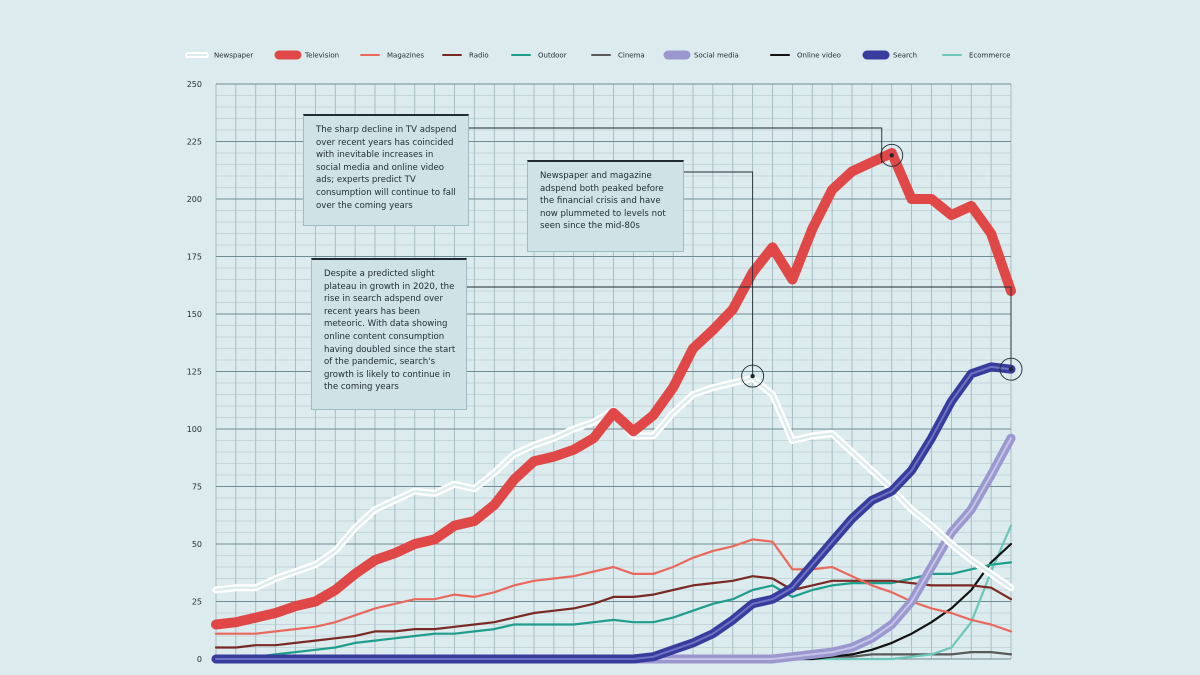  What do you see at coordinates (716, 56) in the screenshot?
I see `legend-social-media-label: Social media` at bounding box center [716, 56].